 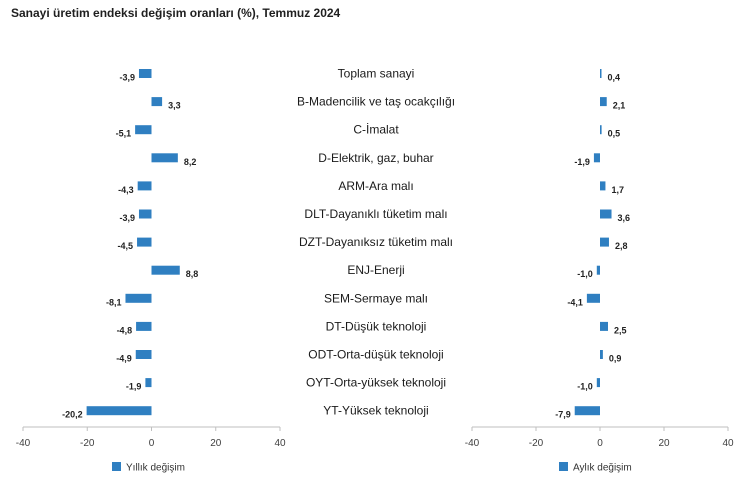 I want to click on right-legend-label: Aylık değişim, so click(x=602, y=468).